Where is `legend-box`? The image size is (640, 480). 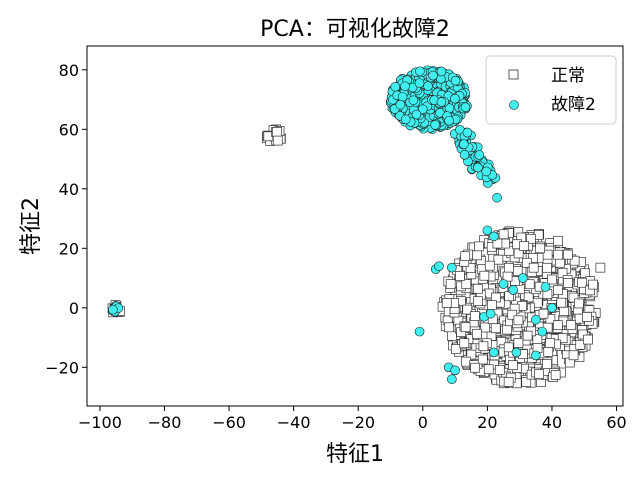 legend-box is located at coordinates (551, 90).